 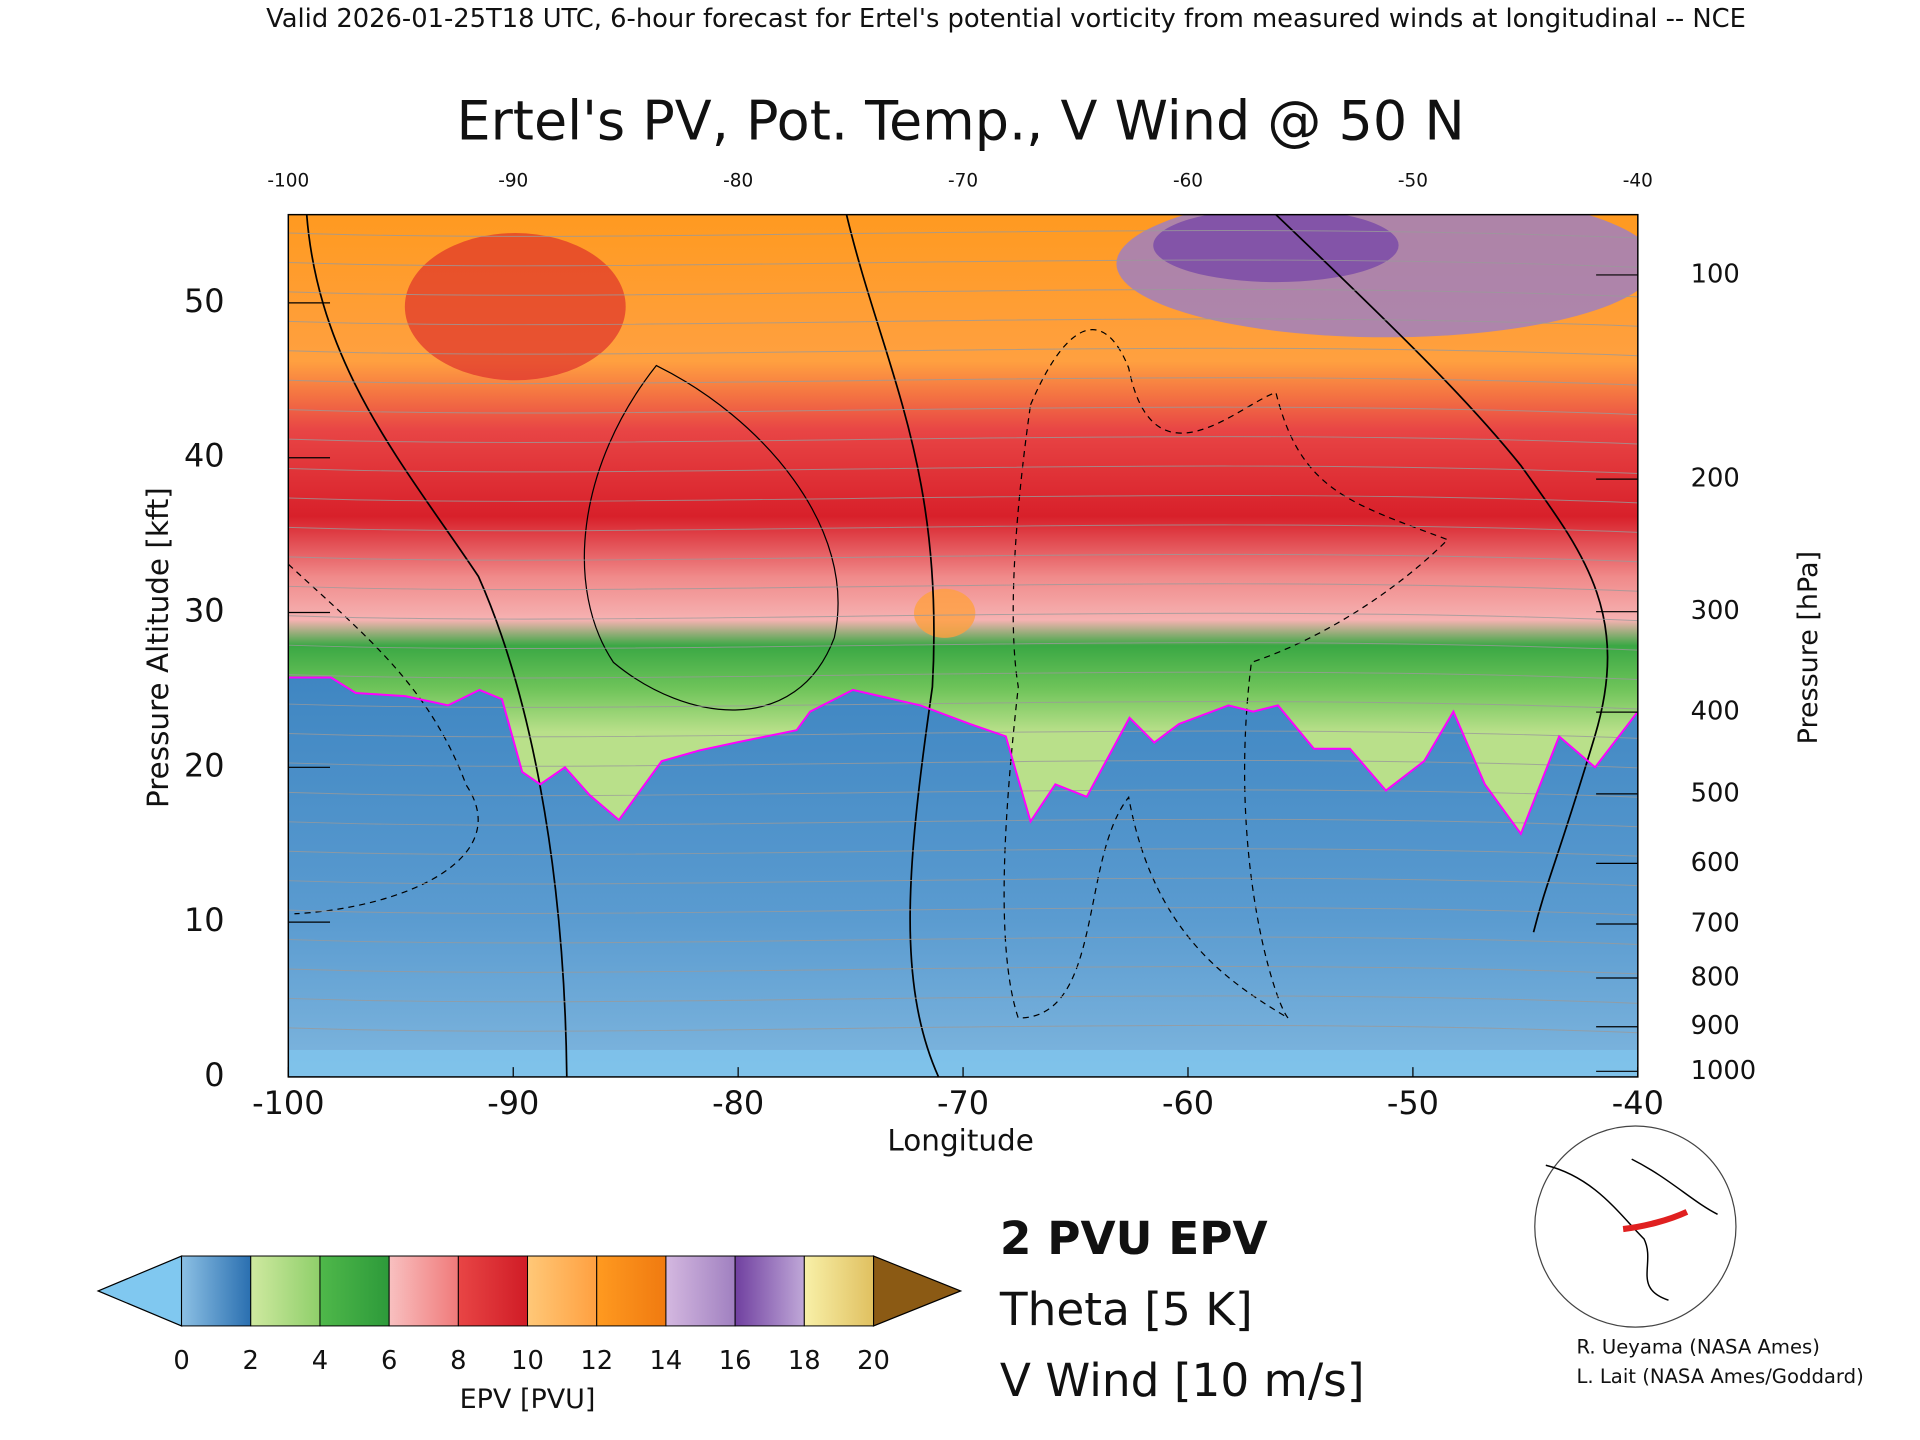 What do you see at coordinates (513, 181) in the screenshot?
I see `x-top-tick-label: -90` at bounding box center [513, 181].